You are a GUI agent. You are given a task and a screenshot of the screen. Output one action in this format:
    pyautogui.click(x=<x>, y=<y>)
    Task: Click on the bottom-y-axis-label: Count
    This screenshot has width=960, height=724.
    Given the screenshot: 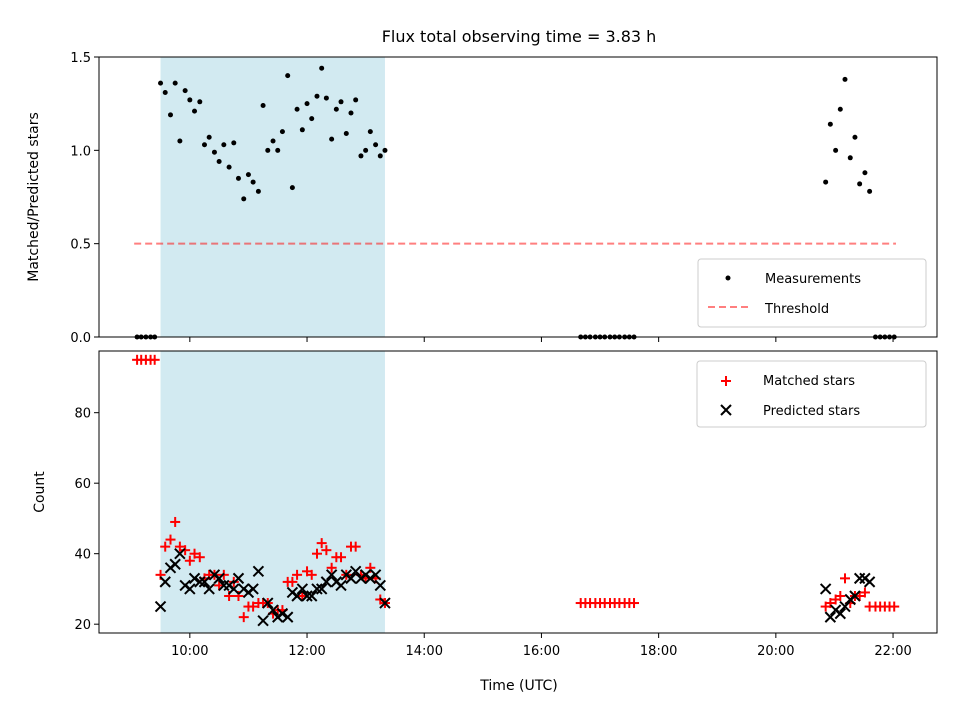 What is the action you would take?
    pyautogui.click(x=40, y=492)
    